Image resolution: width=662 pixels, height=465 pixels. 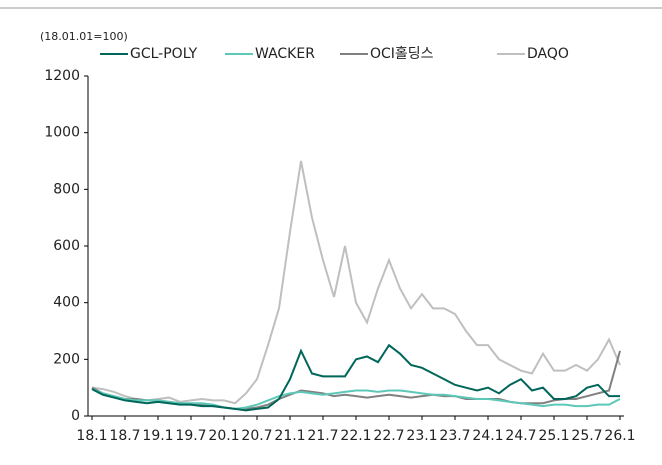 I want to click on x-tick-label: 25.1, so click(x=553, y=436).